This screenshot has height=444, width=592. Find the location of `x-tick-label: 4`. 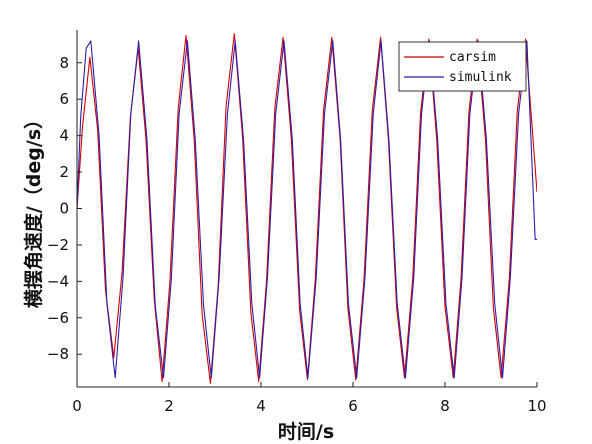

x-tick-label: 4 is located at coordinates (261, 406).